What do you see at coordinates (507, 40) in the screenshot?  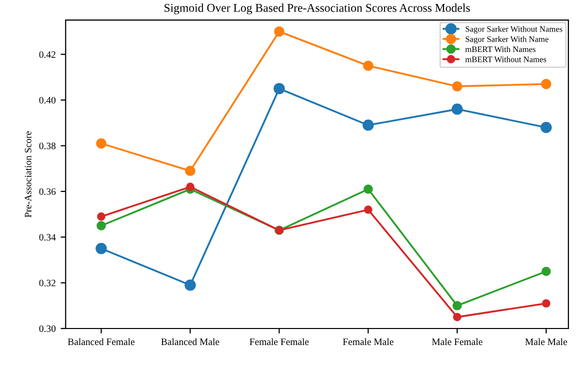 I see `legend-label: Sagor Sarker With Name` at bounding box center [507, 40].